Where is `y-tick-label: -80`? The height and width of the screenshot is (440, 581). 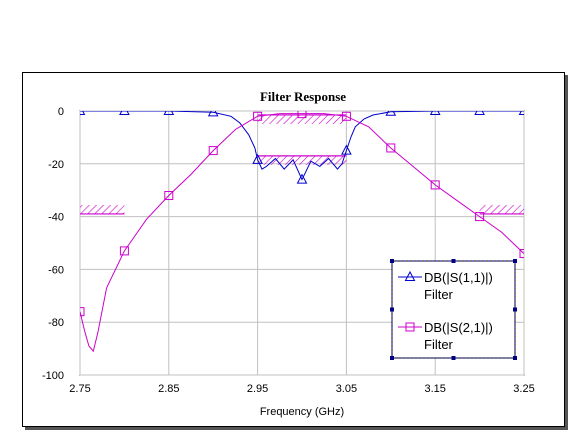 y-tick-label: -80 is located at coordinates (56, 323).